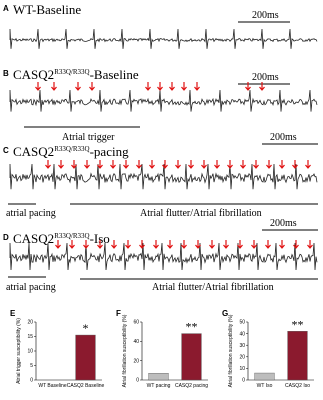 The height and width of the screenshot is (400, 323). Describe the element at coordinates (159, 386) in the screenshot. I see `x-tick-label: WT pacing` at that location.